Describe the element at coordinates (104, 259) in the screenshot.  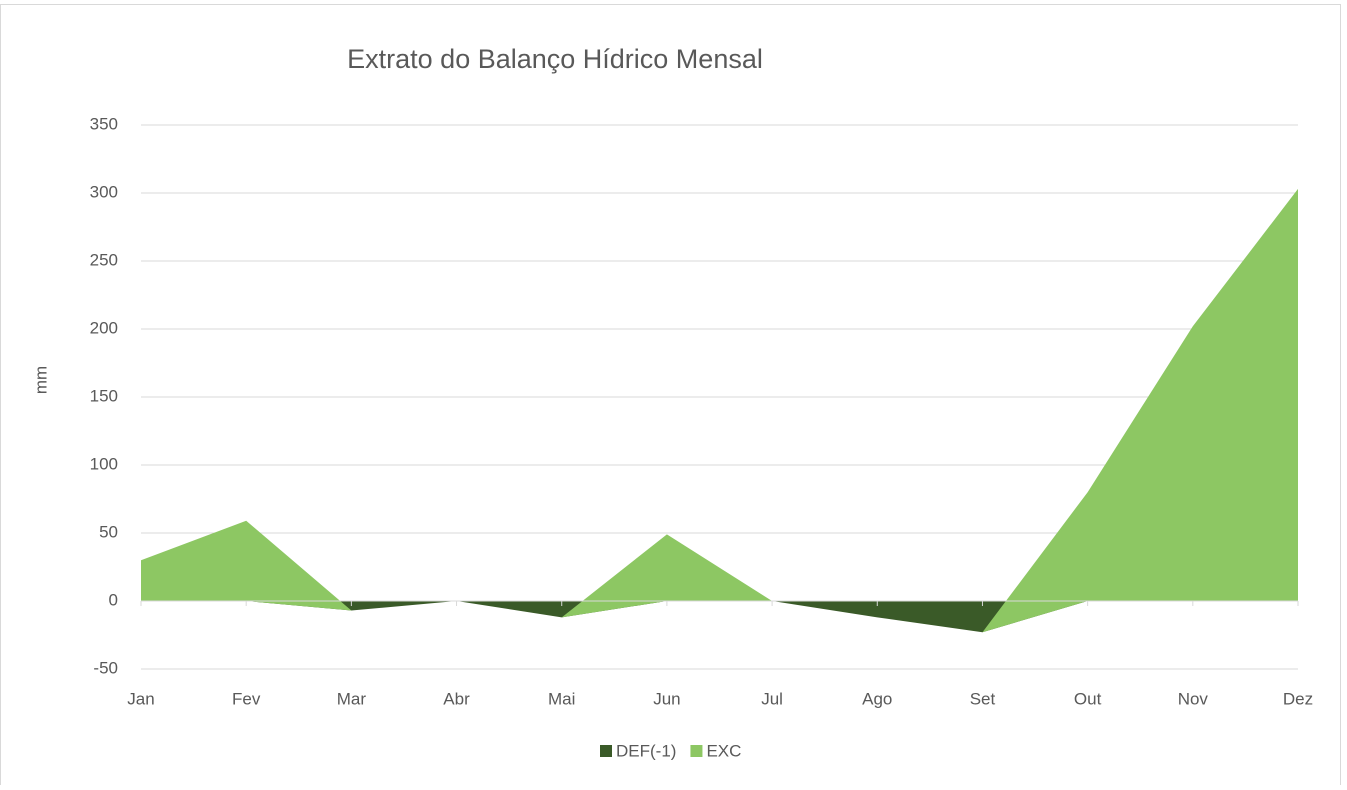
I see `y-tick-label: 250` at that location.